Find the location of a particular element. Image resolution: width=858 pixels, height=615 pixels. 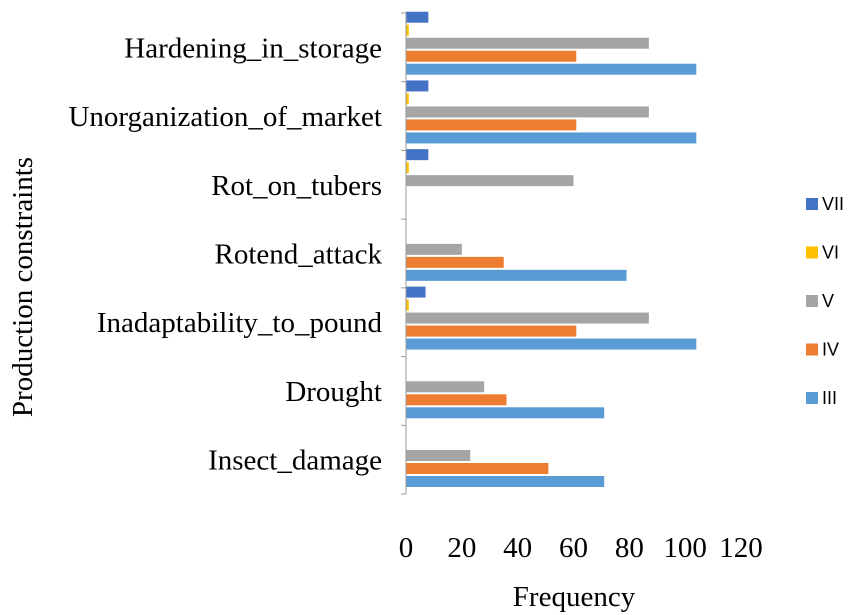

x-tick-label: 0 is located at coordinates (406, 548).